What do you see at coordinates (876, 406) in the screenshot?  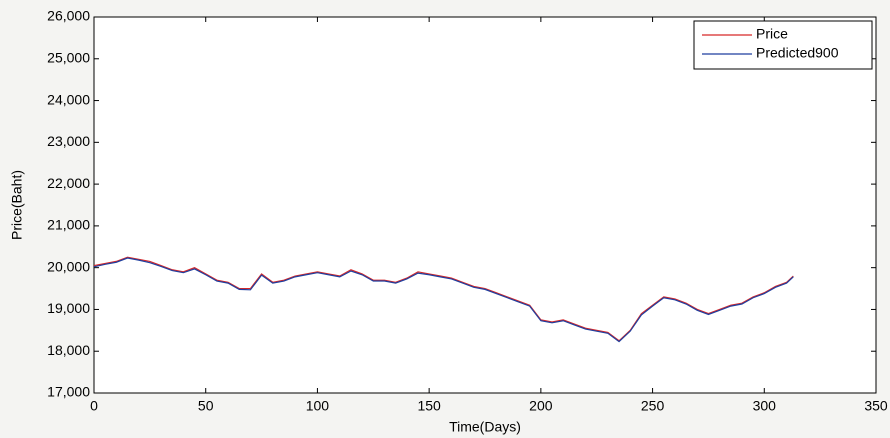 I see `x-tick-label: 350` at bounding box center [876, 406].